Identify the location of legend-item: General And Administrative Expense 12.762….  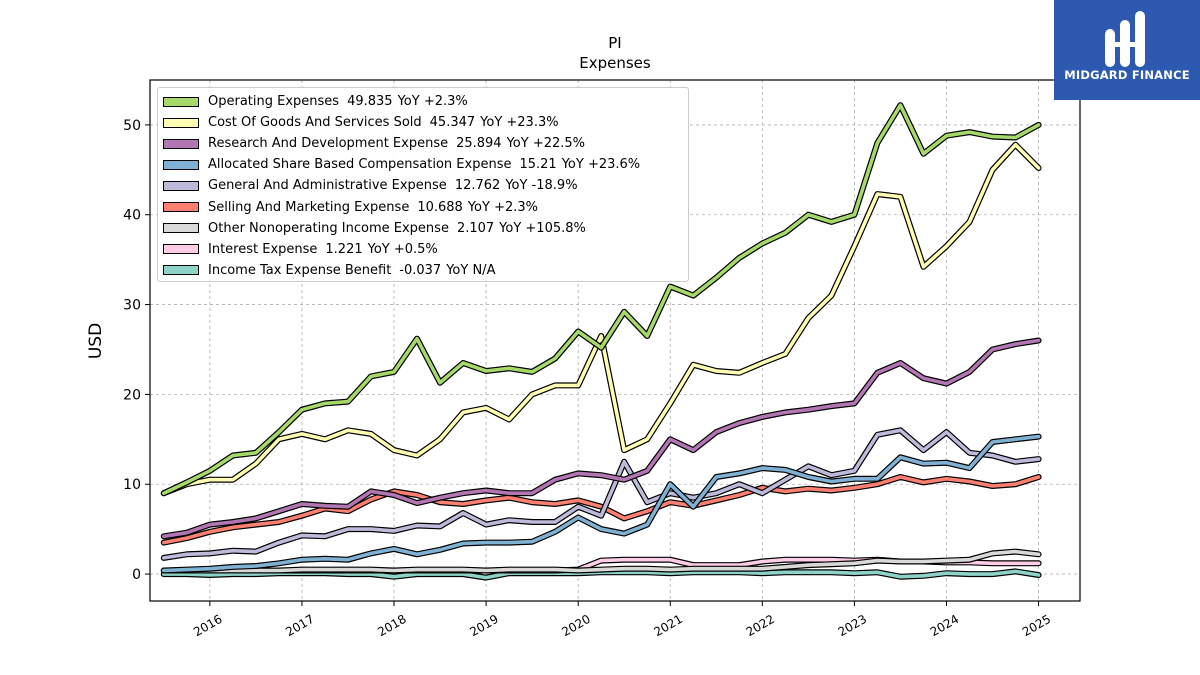
(425, 185).